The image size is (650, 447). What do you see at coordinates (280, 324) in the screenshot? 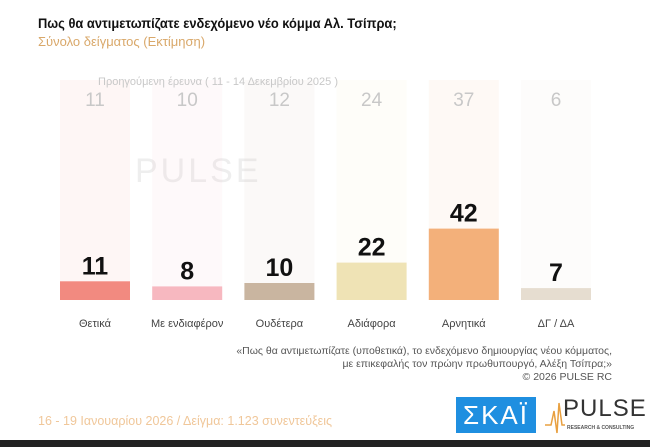
I see `category-label: Ουδέτερα` at bounding box center [280, 324].